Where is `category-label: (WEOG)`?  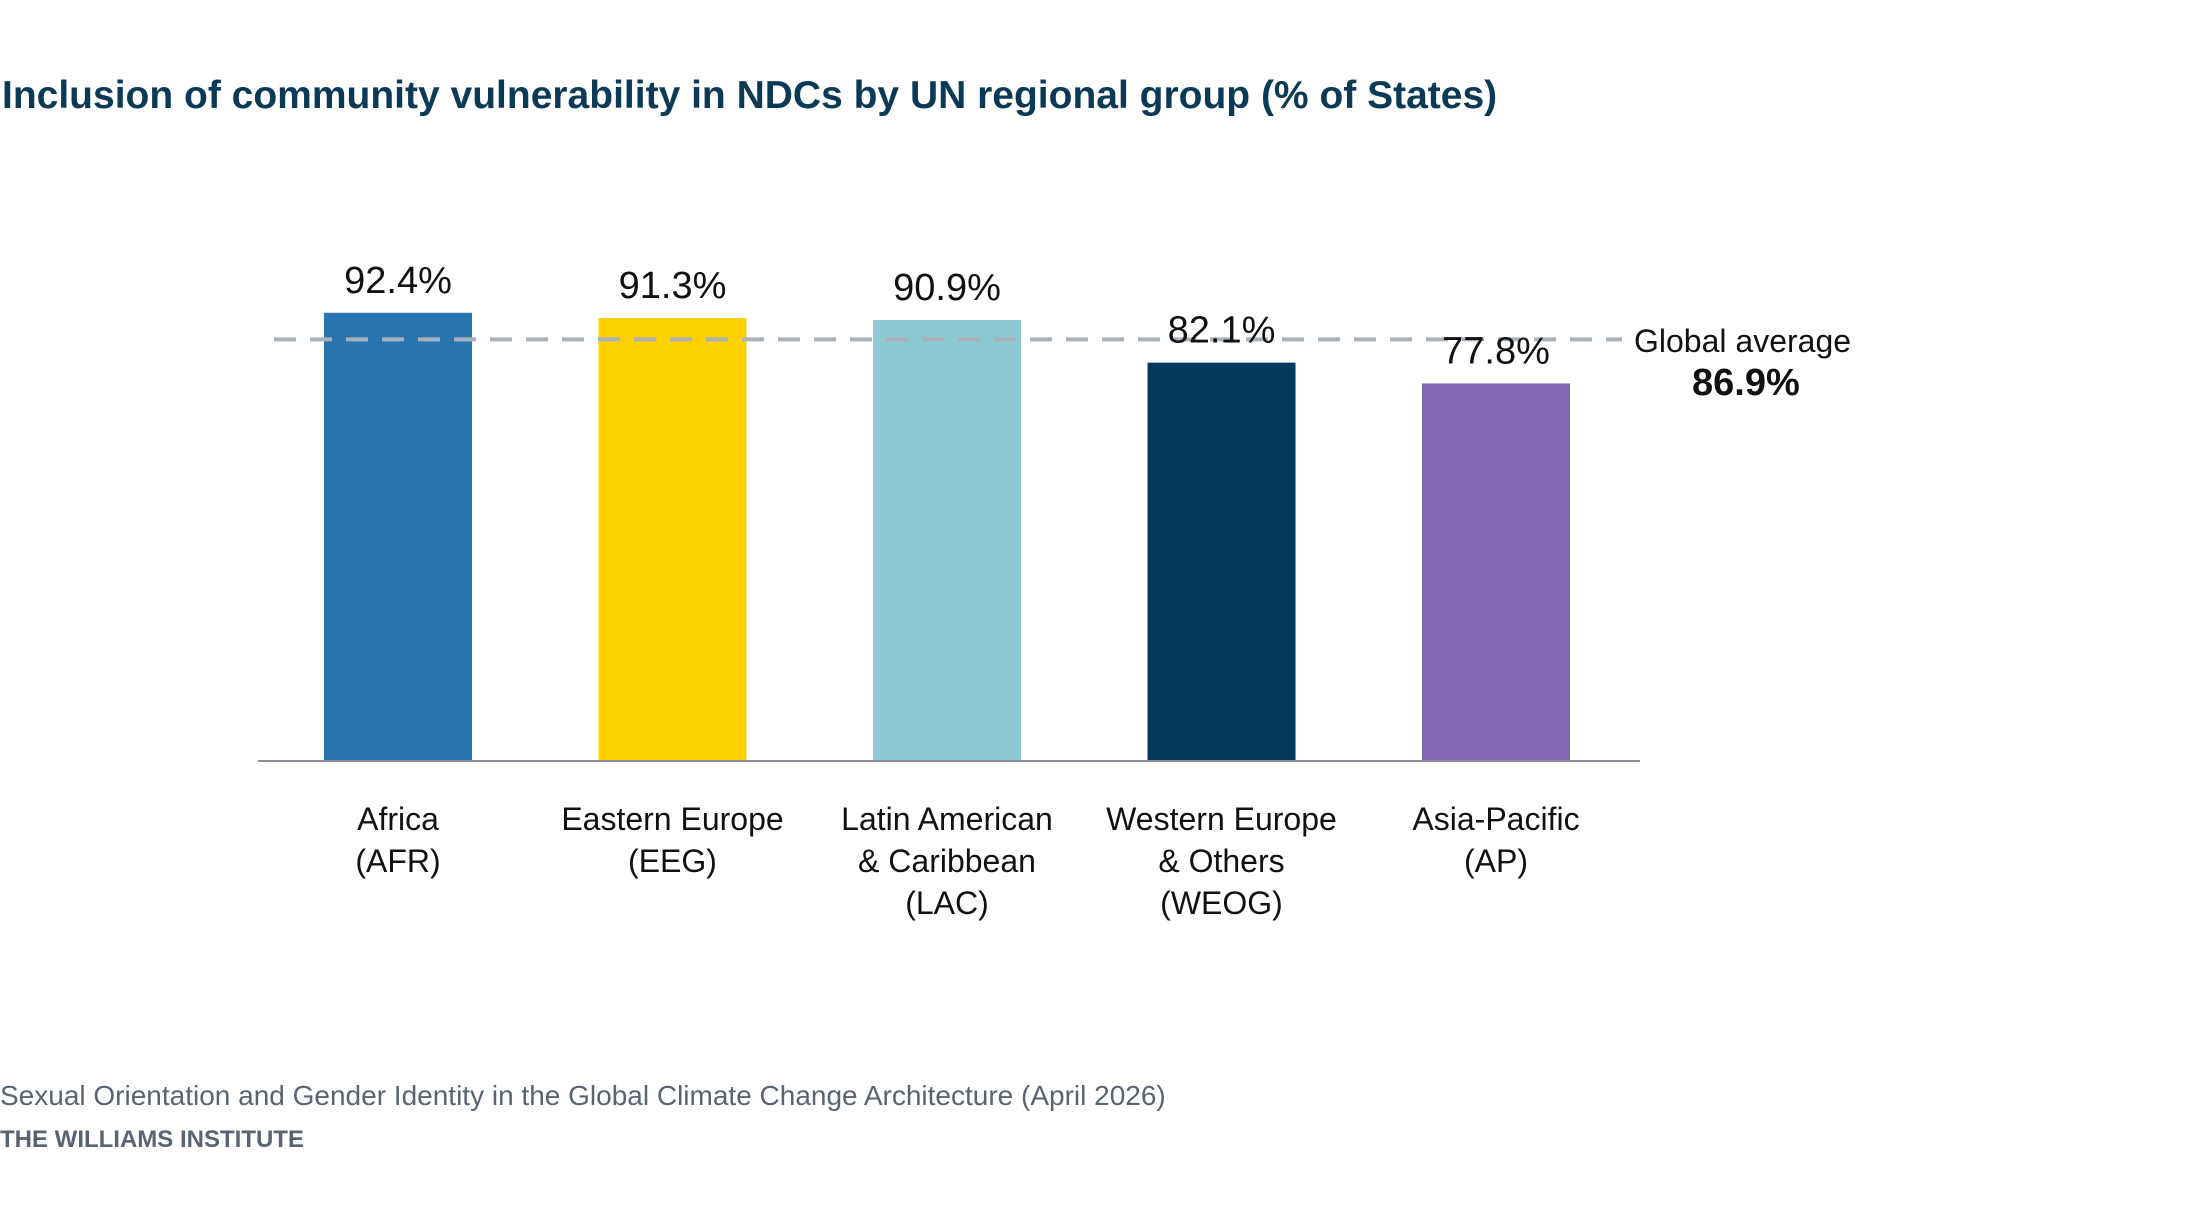 category-label: (WEOG) is located at coordinates (1221, 903).